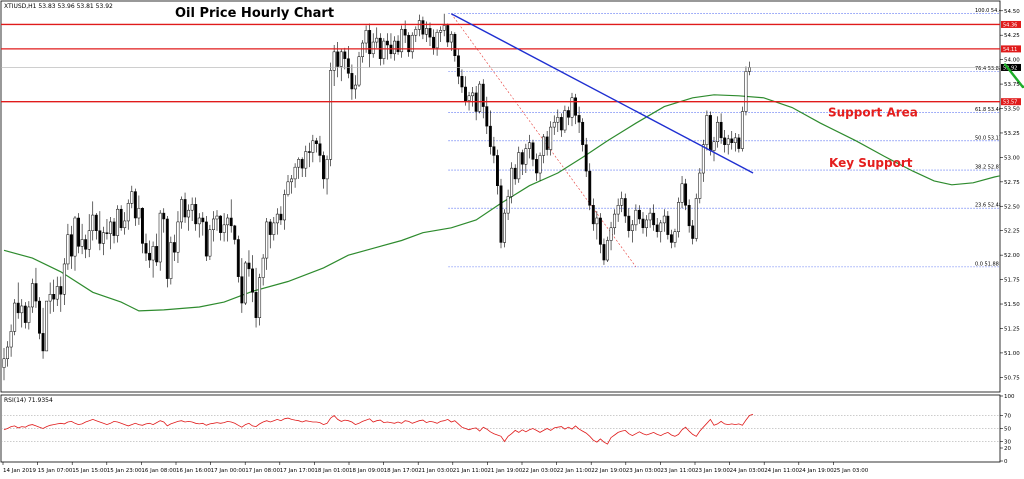  I want to click on projection-path, so click(1013, 76).